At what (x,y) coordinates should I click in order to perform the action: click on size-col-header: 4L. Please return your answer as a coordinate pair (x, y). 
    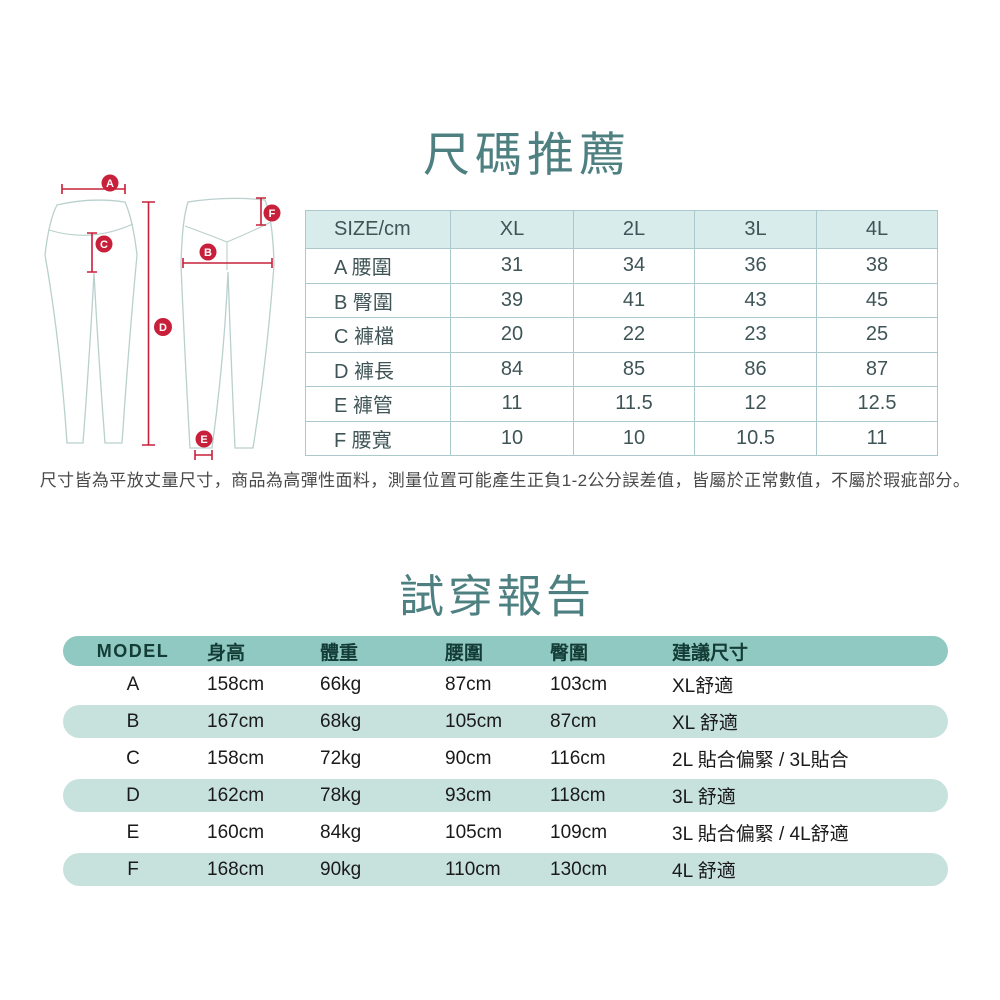
    Looking at the image, I should click on (877, 230).